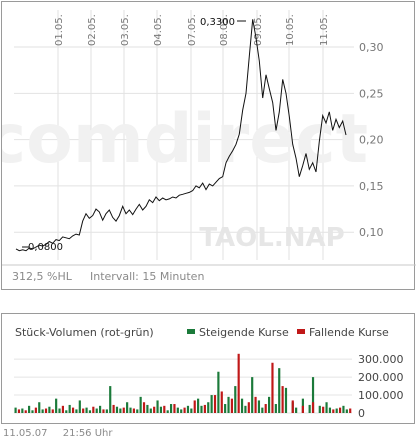 This screenshot has height=443, width=417. Describe the element at coordinates (158, 30) in the screenshot. I see `x-tick-label: 04.05.` at that location.